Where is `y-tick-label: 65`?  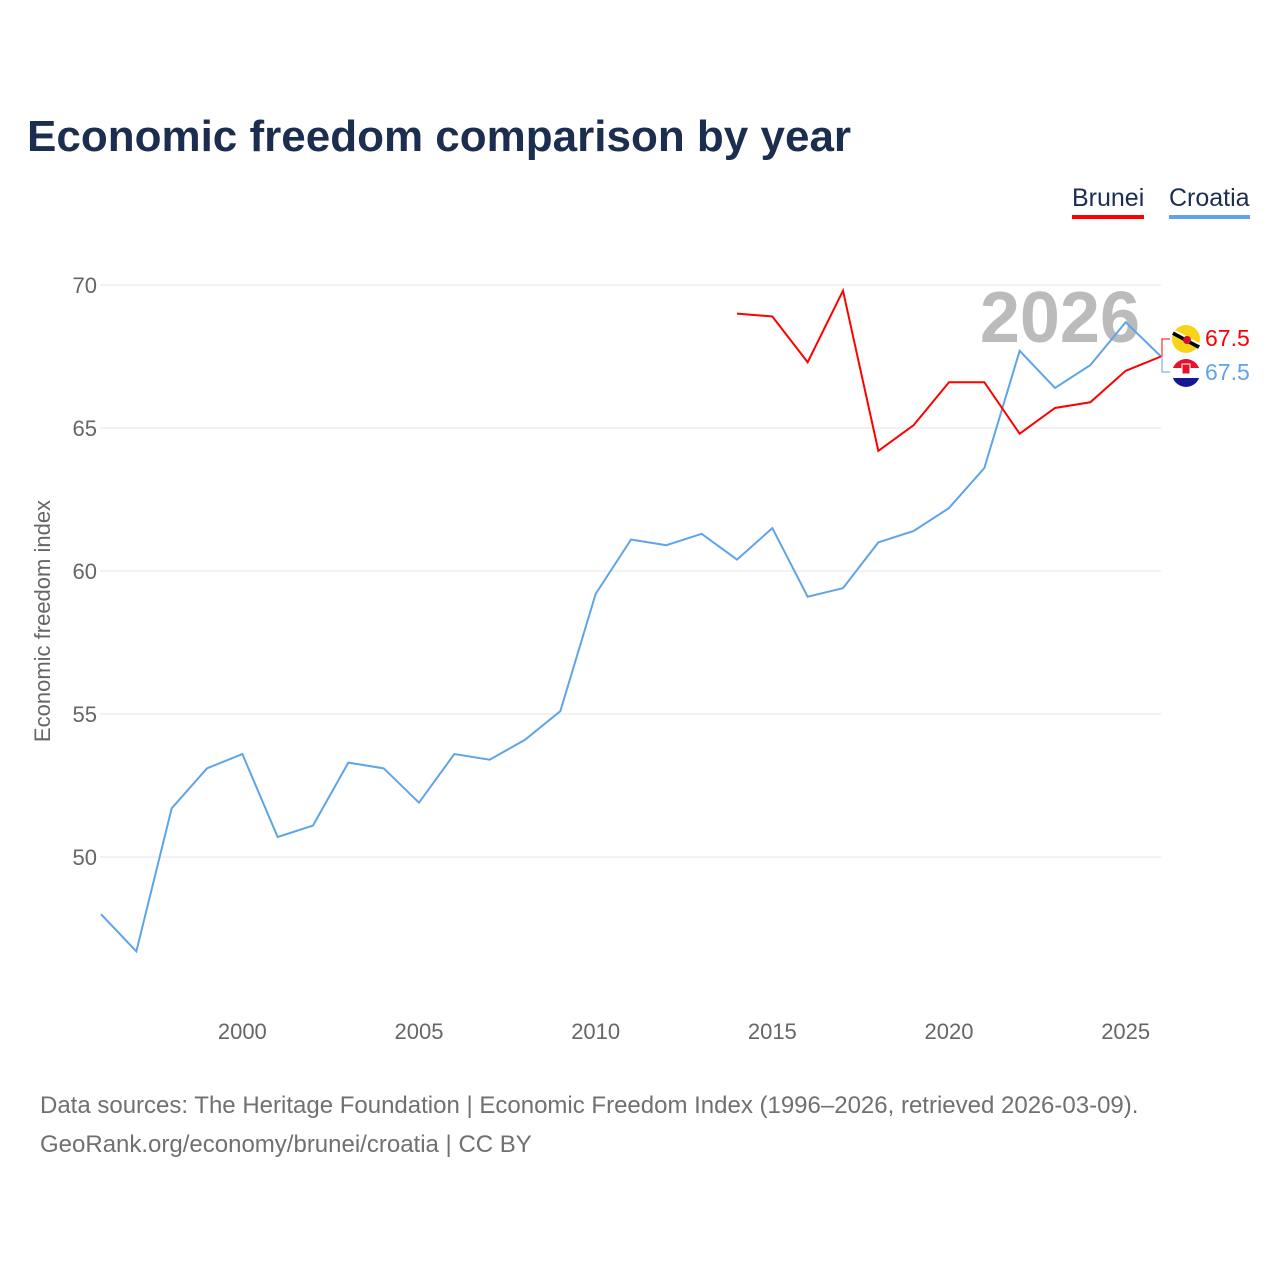 y-tick-label: 65 is located at coordinates (85, 428).